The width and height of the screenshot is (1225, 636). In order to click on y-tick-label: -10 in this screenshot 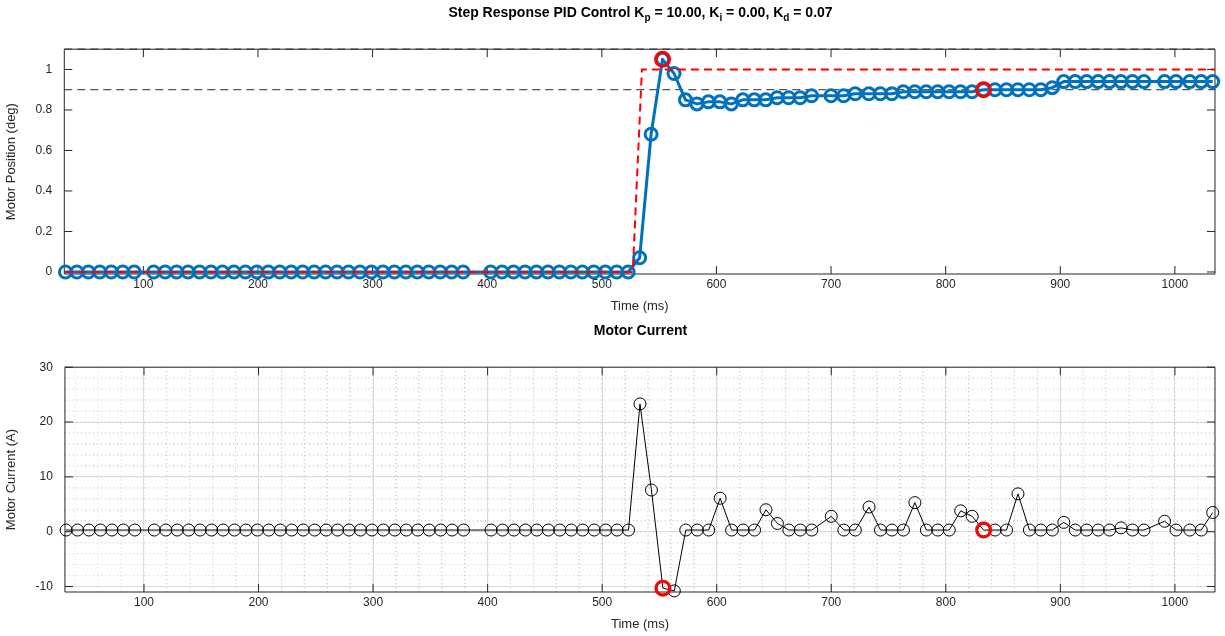, I will do `click(44, 585)`.